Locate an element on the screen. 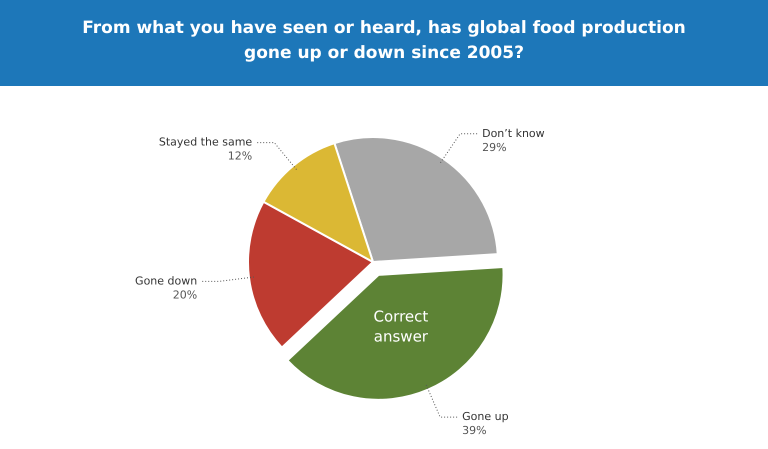  slice-label: Gone up is located at coordinates (485, 417).